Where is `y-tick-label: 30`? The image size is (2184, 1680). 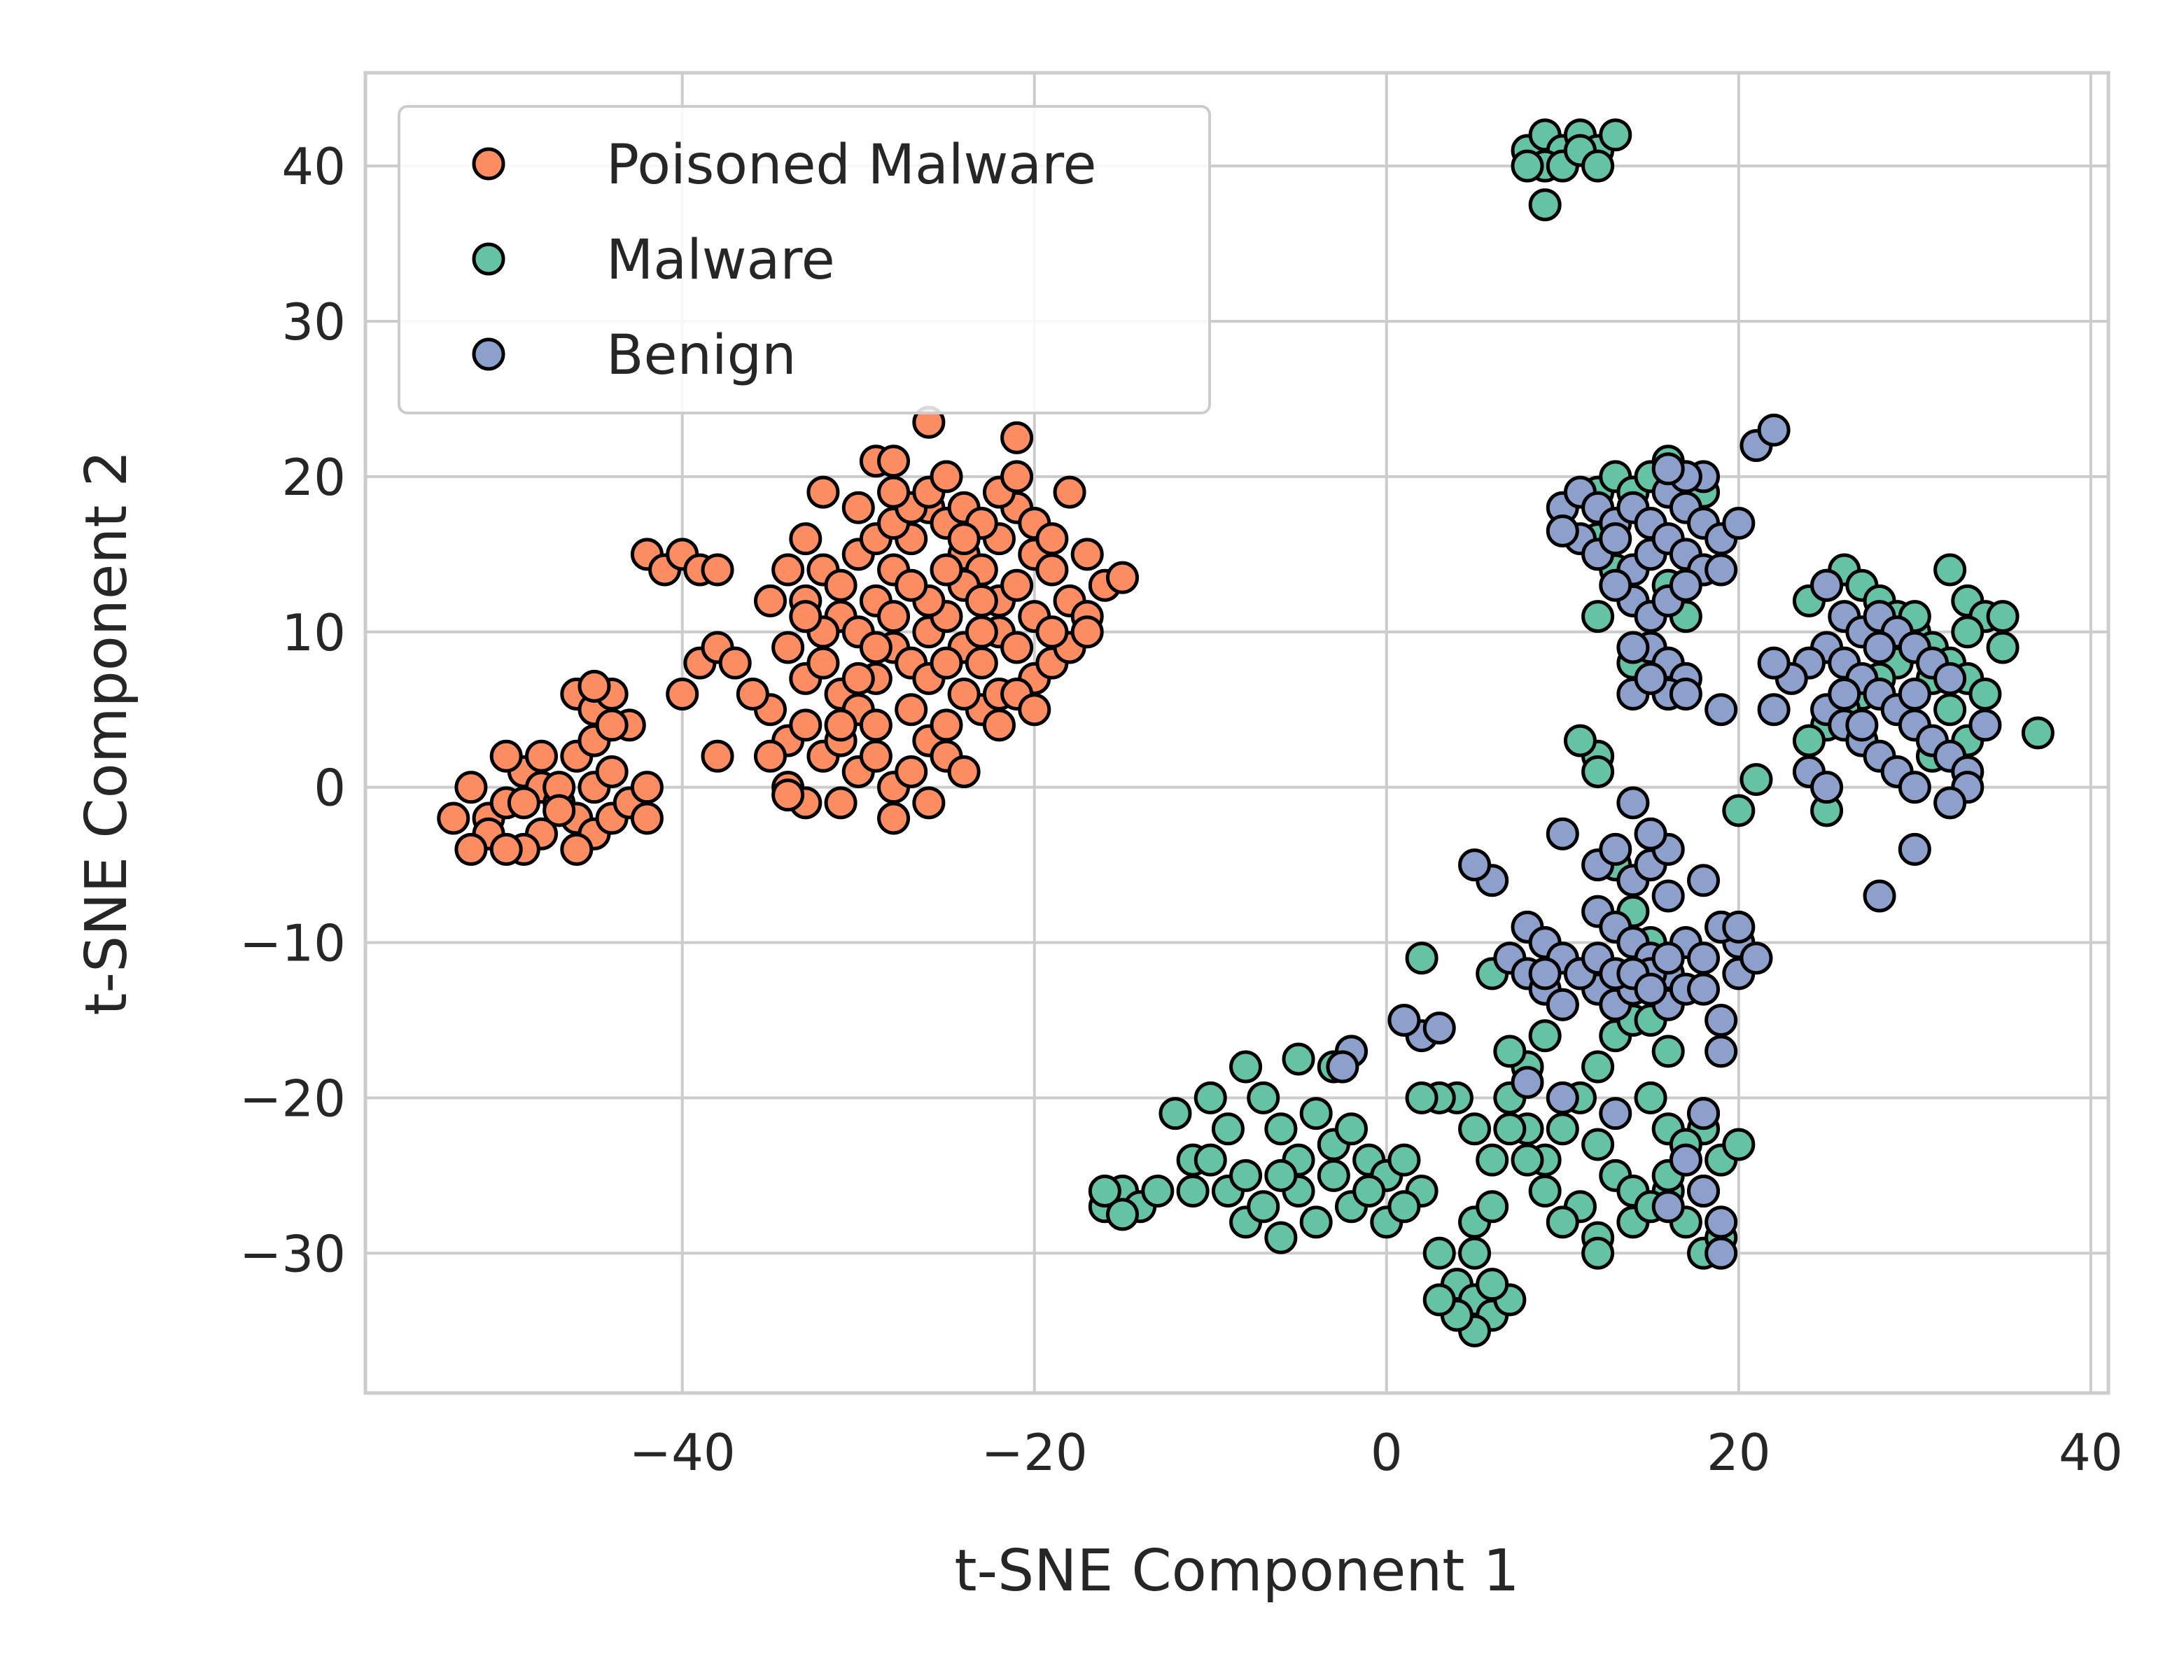 y-tick-label: 30 is located at coordinates (313, 322).